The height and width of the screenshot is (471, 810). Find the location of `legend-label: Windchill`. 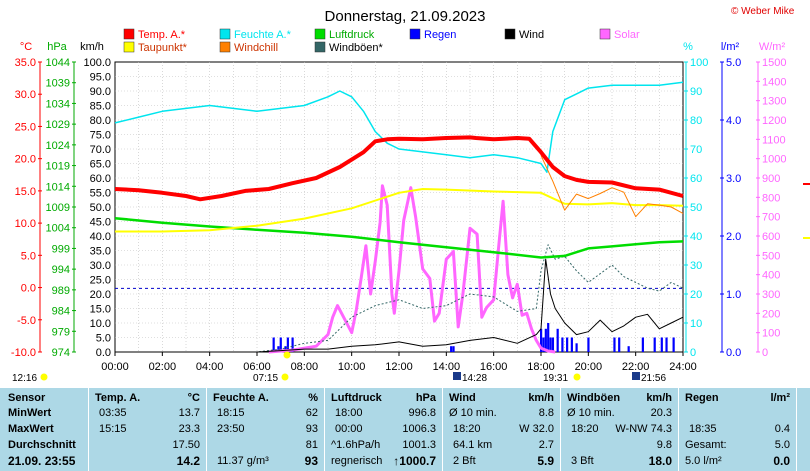

legend-label: Windchill is located at coordinates (256, 48).